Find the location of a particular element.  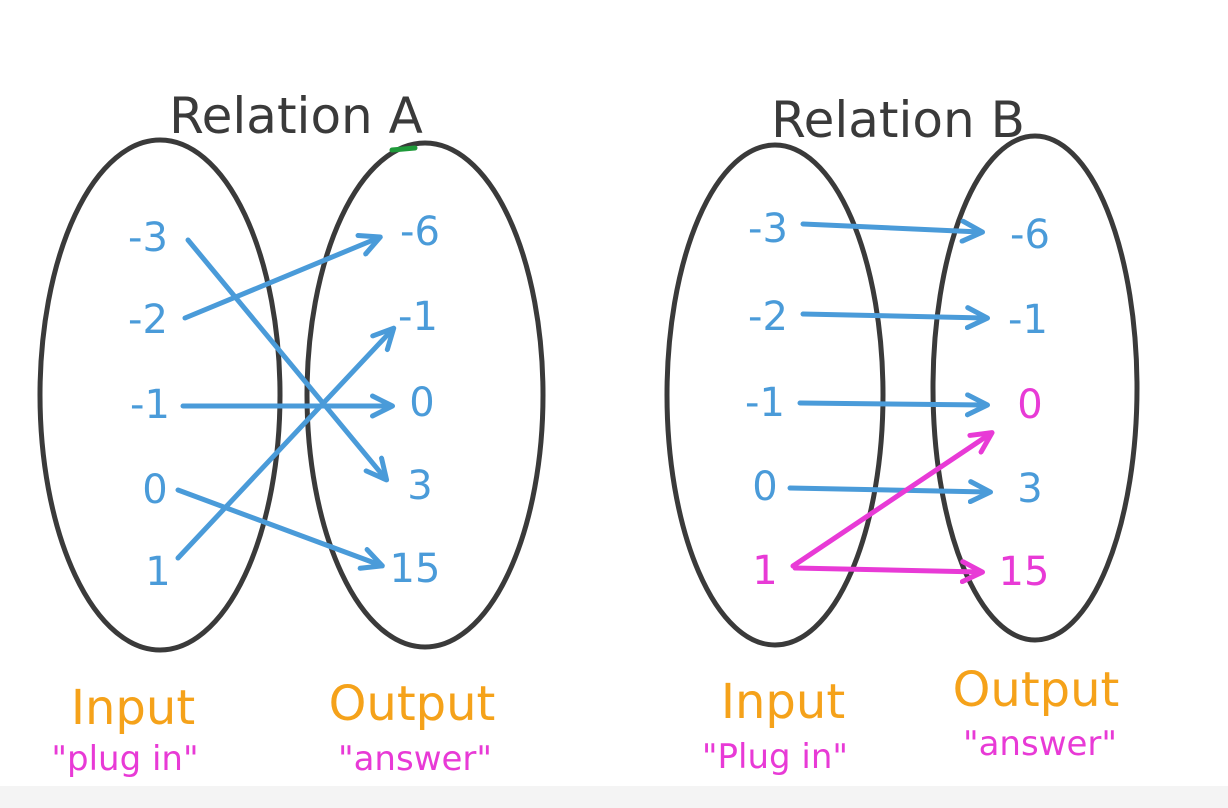

relation-a-outputs: -6 -1 0 3 15 is located at coordinates (415, 400).